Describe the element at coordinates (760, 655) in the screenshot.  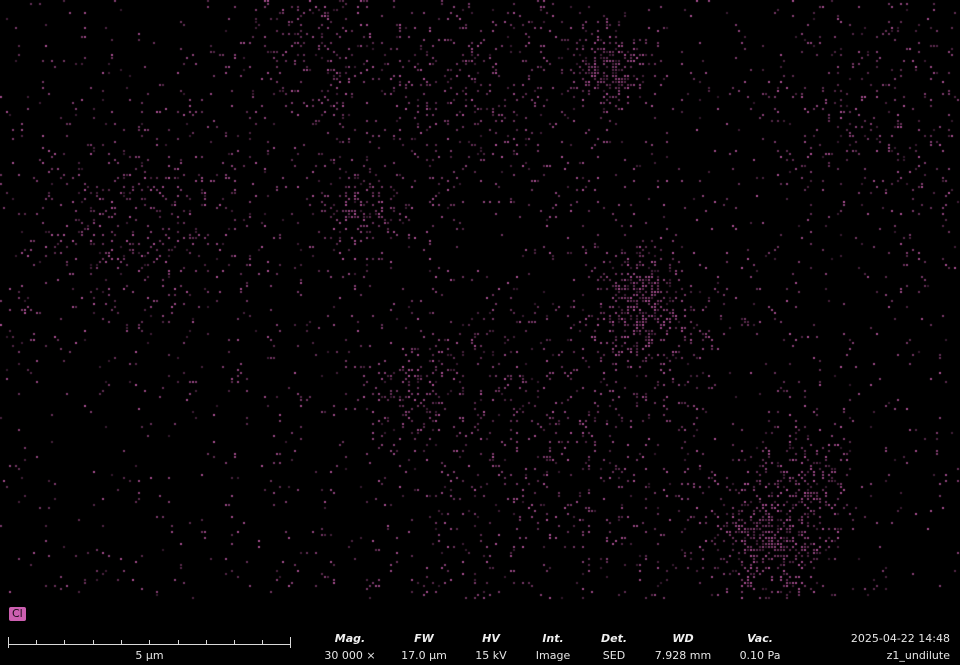
I see `info-vac-value: 0.10 Pa` at that location.